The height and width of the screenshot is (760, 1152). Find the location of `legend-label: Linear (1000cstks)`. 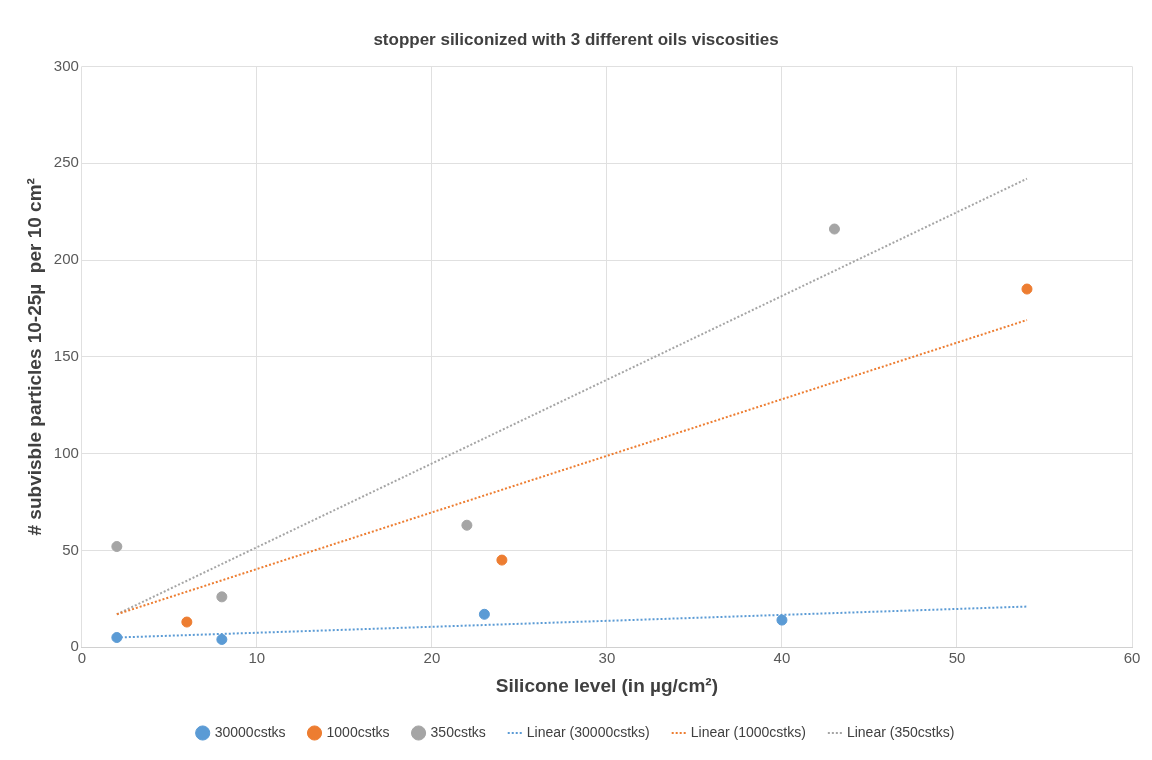

legend-label: Linear (1000cstks) is located at coordinates (748, 731).